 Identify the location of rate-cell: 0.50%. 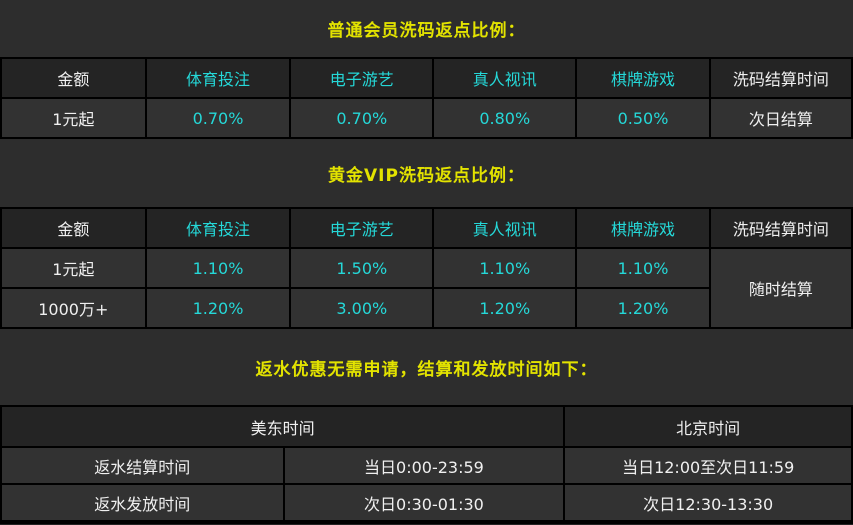
(643, 118).